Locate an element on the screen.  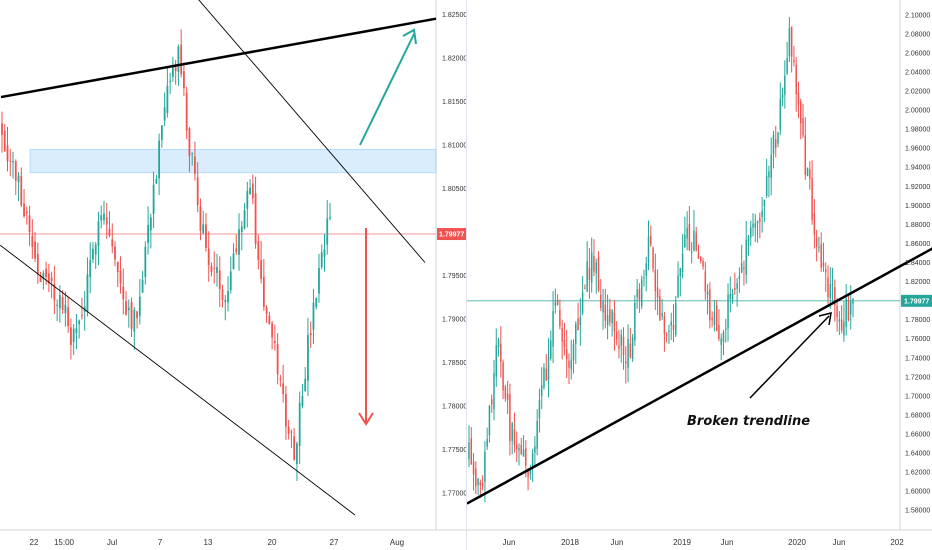
falling-channel-top-line is located at coordinates (283, 131).